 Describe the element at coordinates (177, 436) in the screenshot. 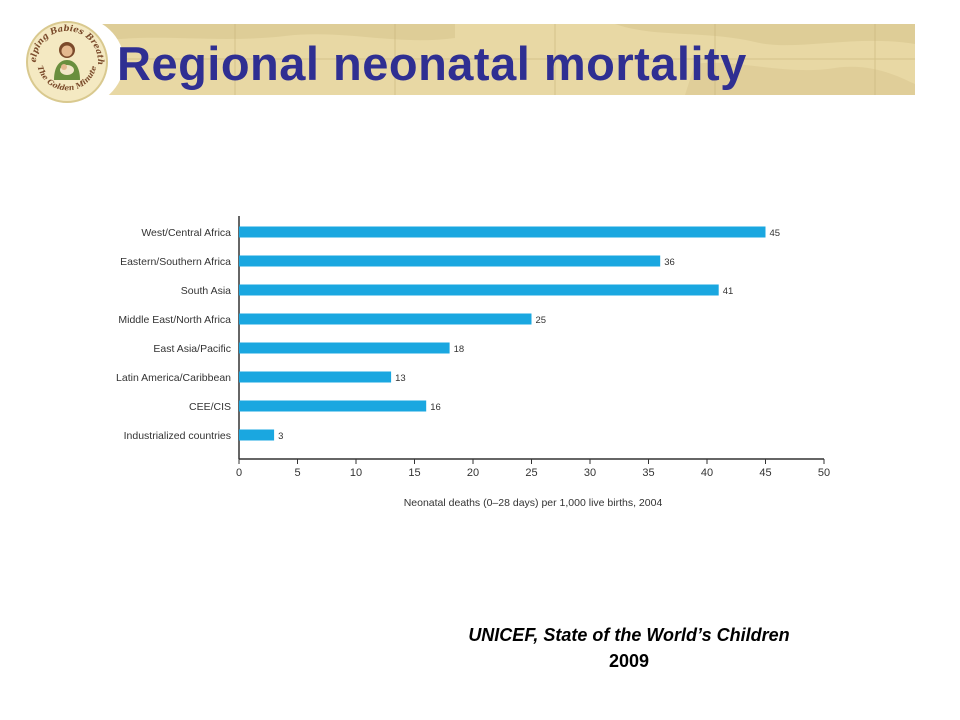

I see `category-label-7: Industrialized countries` at that location.